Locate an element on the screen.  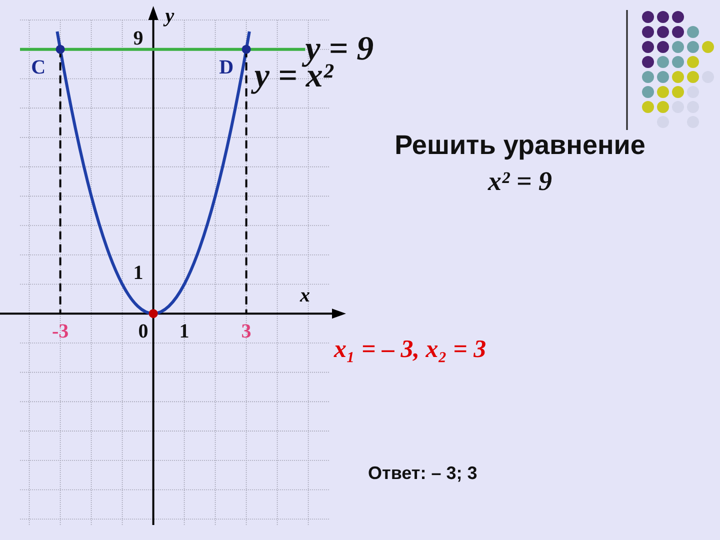
text: Ответ: – 3; 3 is located at coordinates (423, 473).